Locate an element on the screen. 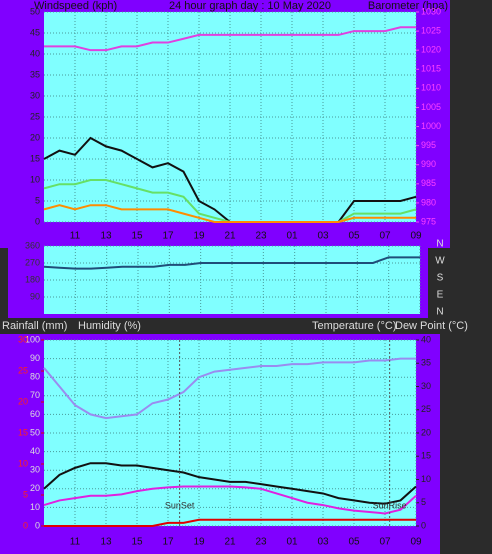 This screenshot has height=554, width=492. y-tick-label: 60 is located at coordinates (35, 414).